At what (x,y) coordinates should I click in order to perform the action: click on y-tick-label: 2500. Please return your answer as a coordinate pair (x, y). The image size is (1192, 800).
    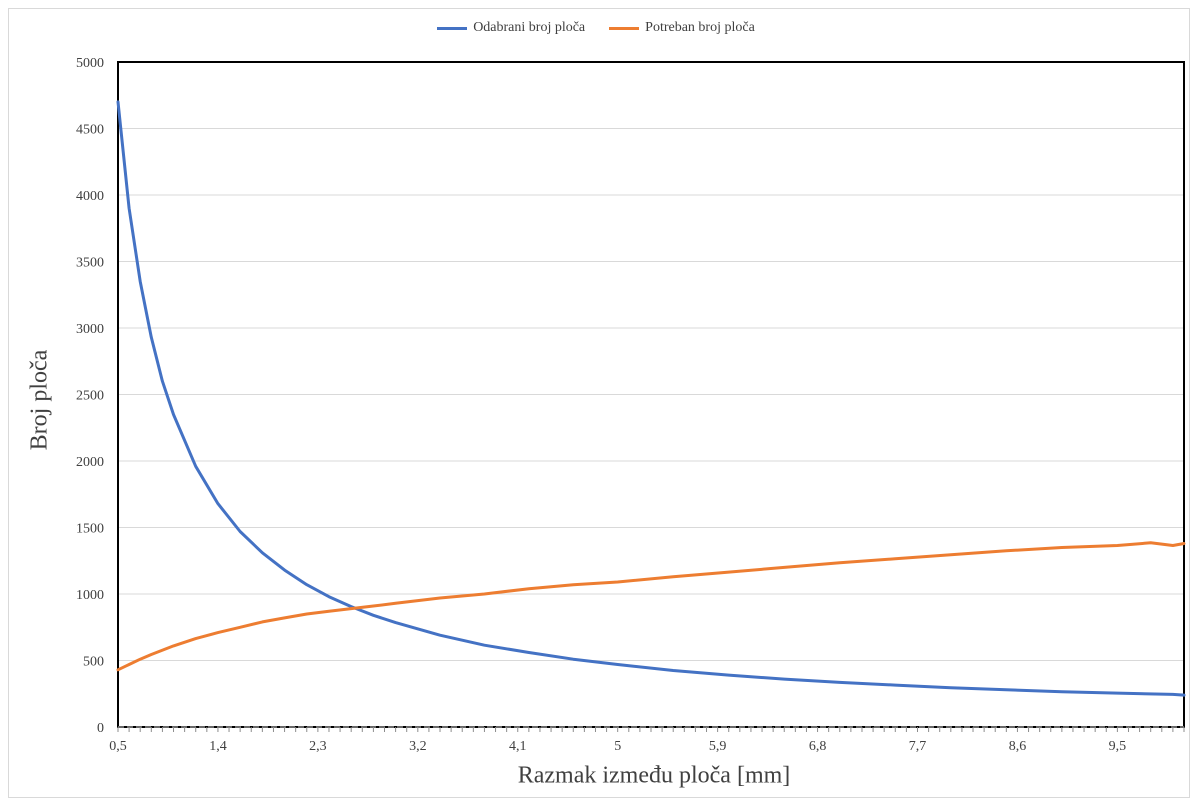
    Looking at the image, I should click on (90, 396).